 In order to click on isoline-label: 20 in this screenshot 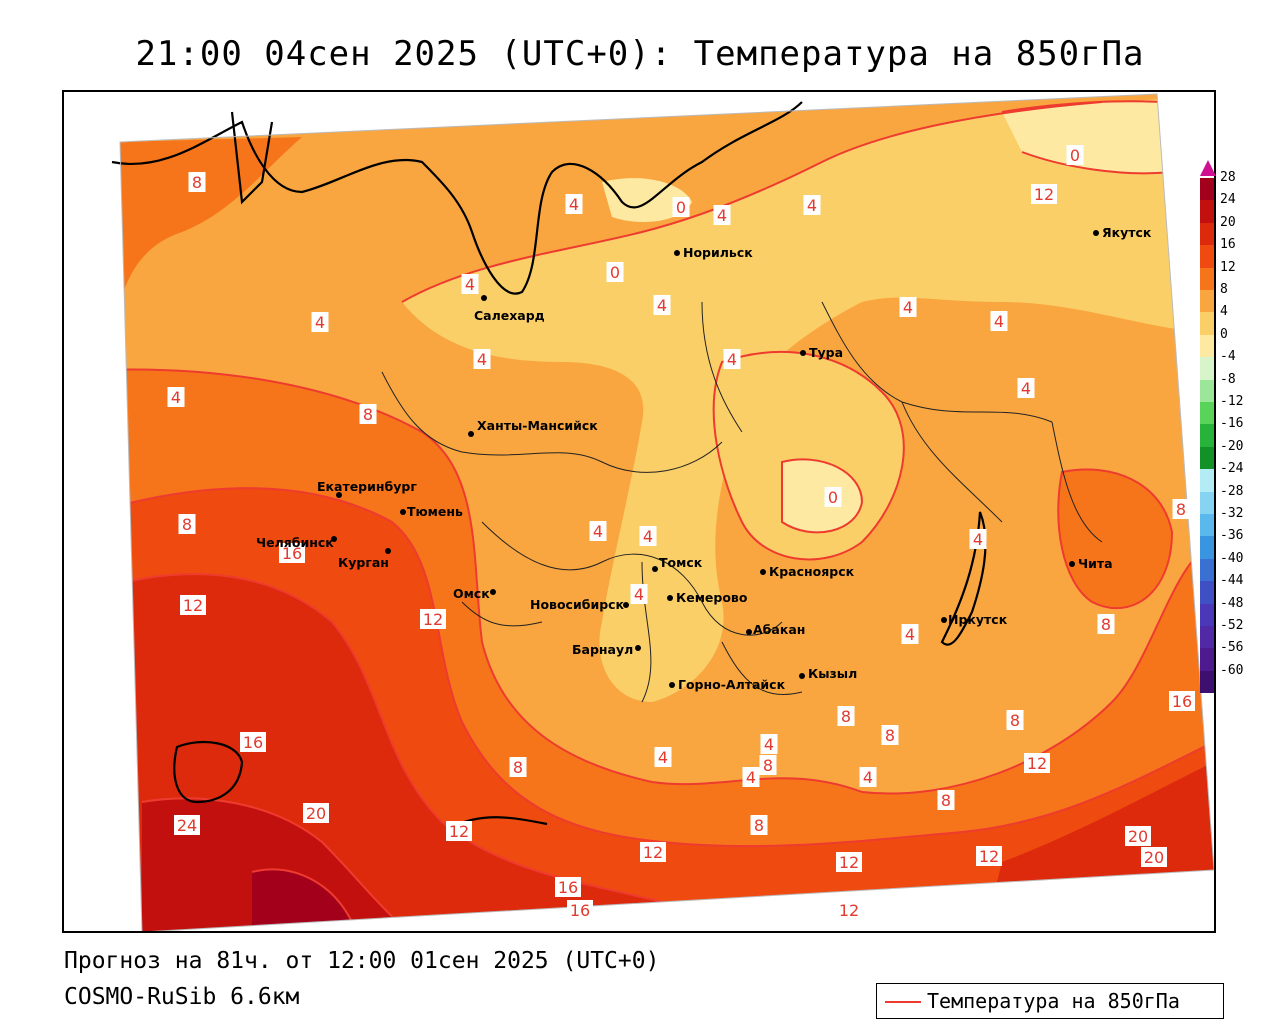, I will do `click(316, 813)`.